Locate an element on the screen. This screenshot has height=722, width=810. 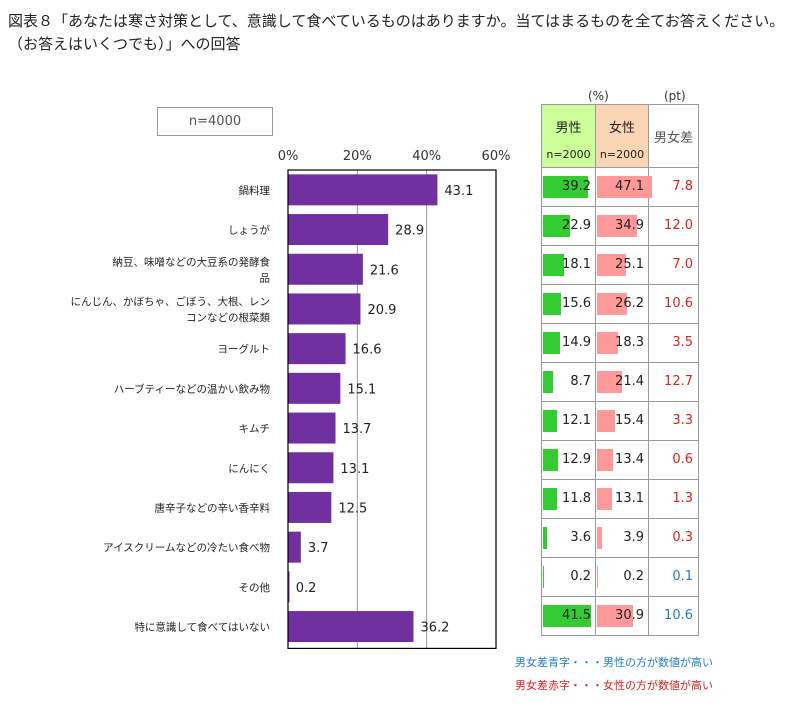
data-label: 13.1 is located at coordinates (354, 469).